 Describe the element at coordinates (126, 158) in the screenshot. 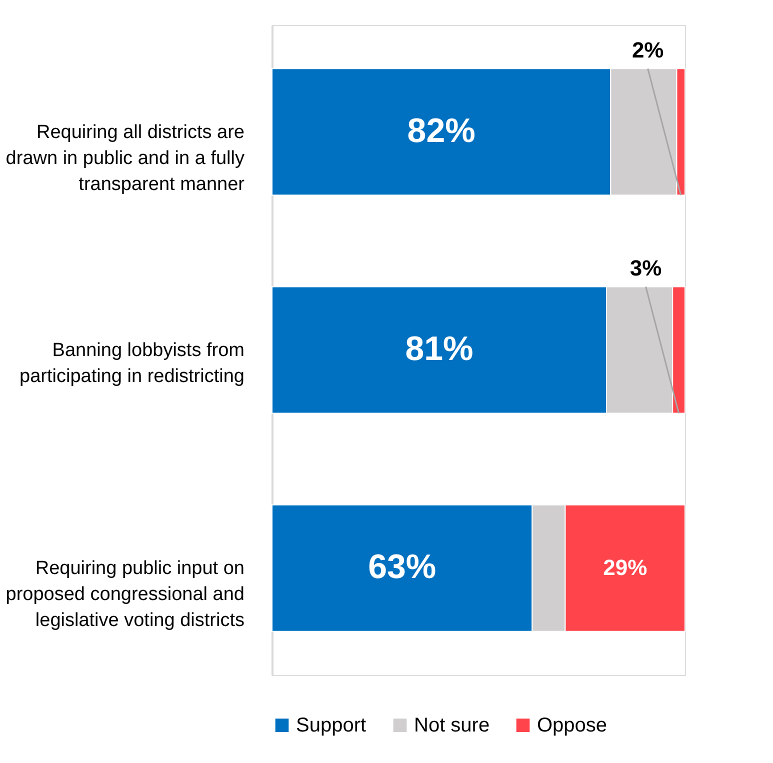

I see `y-tick-label: Requiring all districts are drawn in public and in a fully transparent manner` at that location.